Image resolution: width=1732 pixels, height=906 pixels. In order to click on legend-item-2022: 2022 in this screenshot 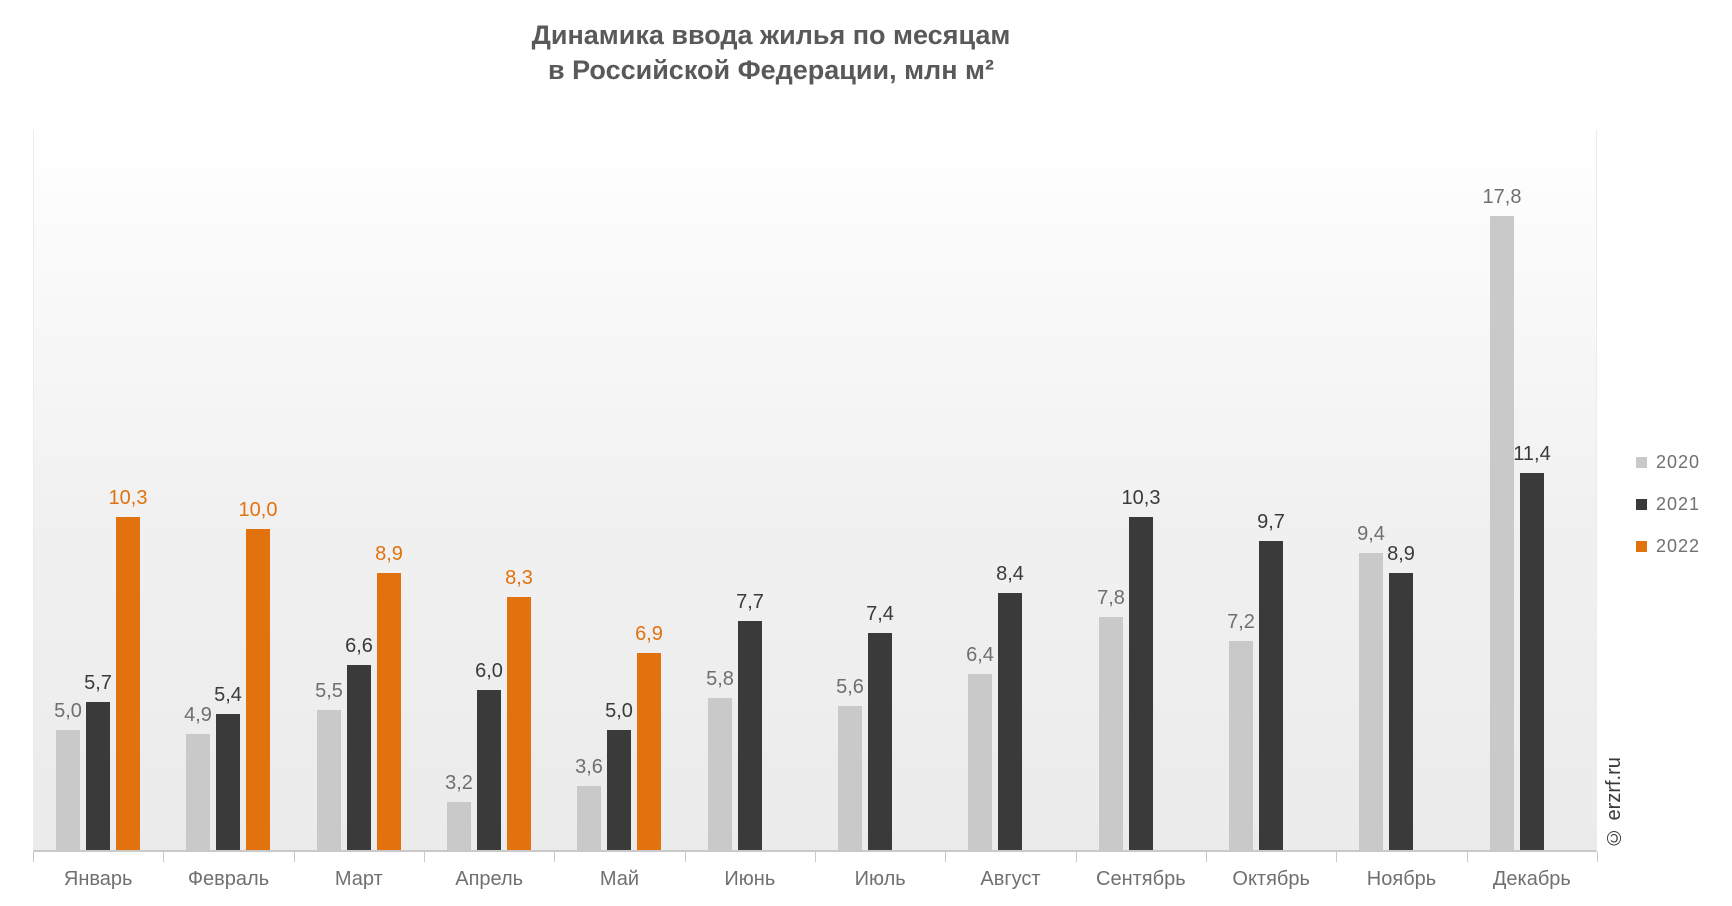, I will do `click(1668, 546)`.